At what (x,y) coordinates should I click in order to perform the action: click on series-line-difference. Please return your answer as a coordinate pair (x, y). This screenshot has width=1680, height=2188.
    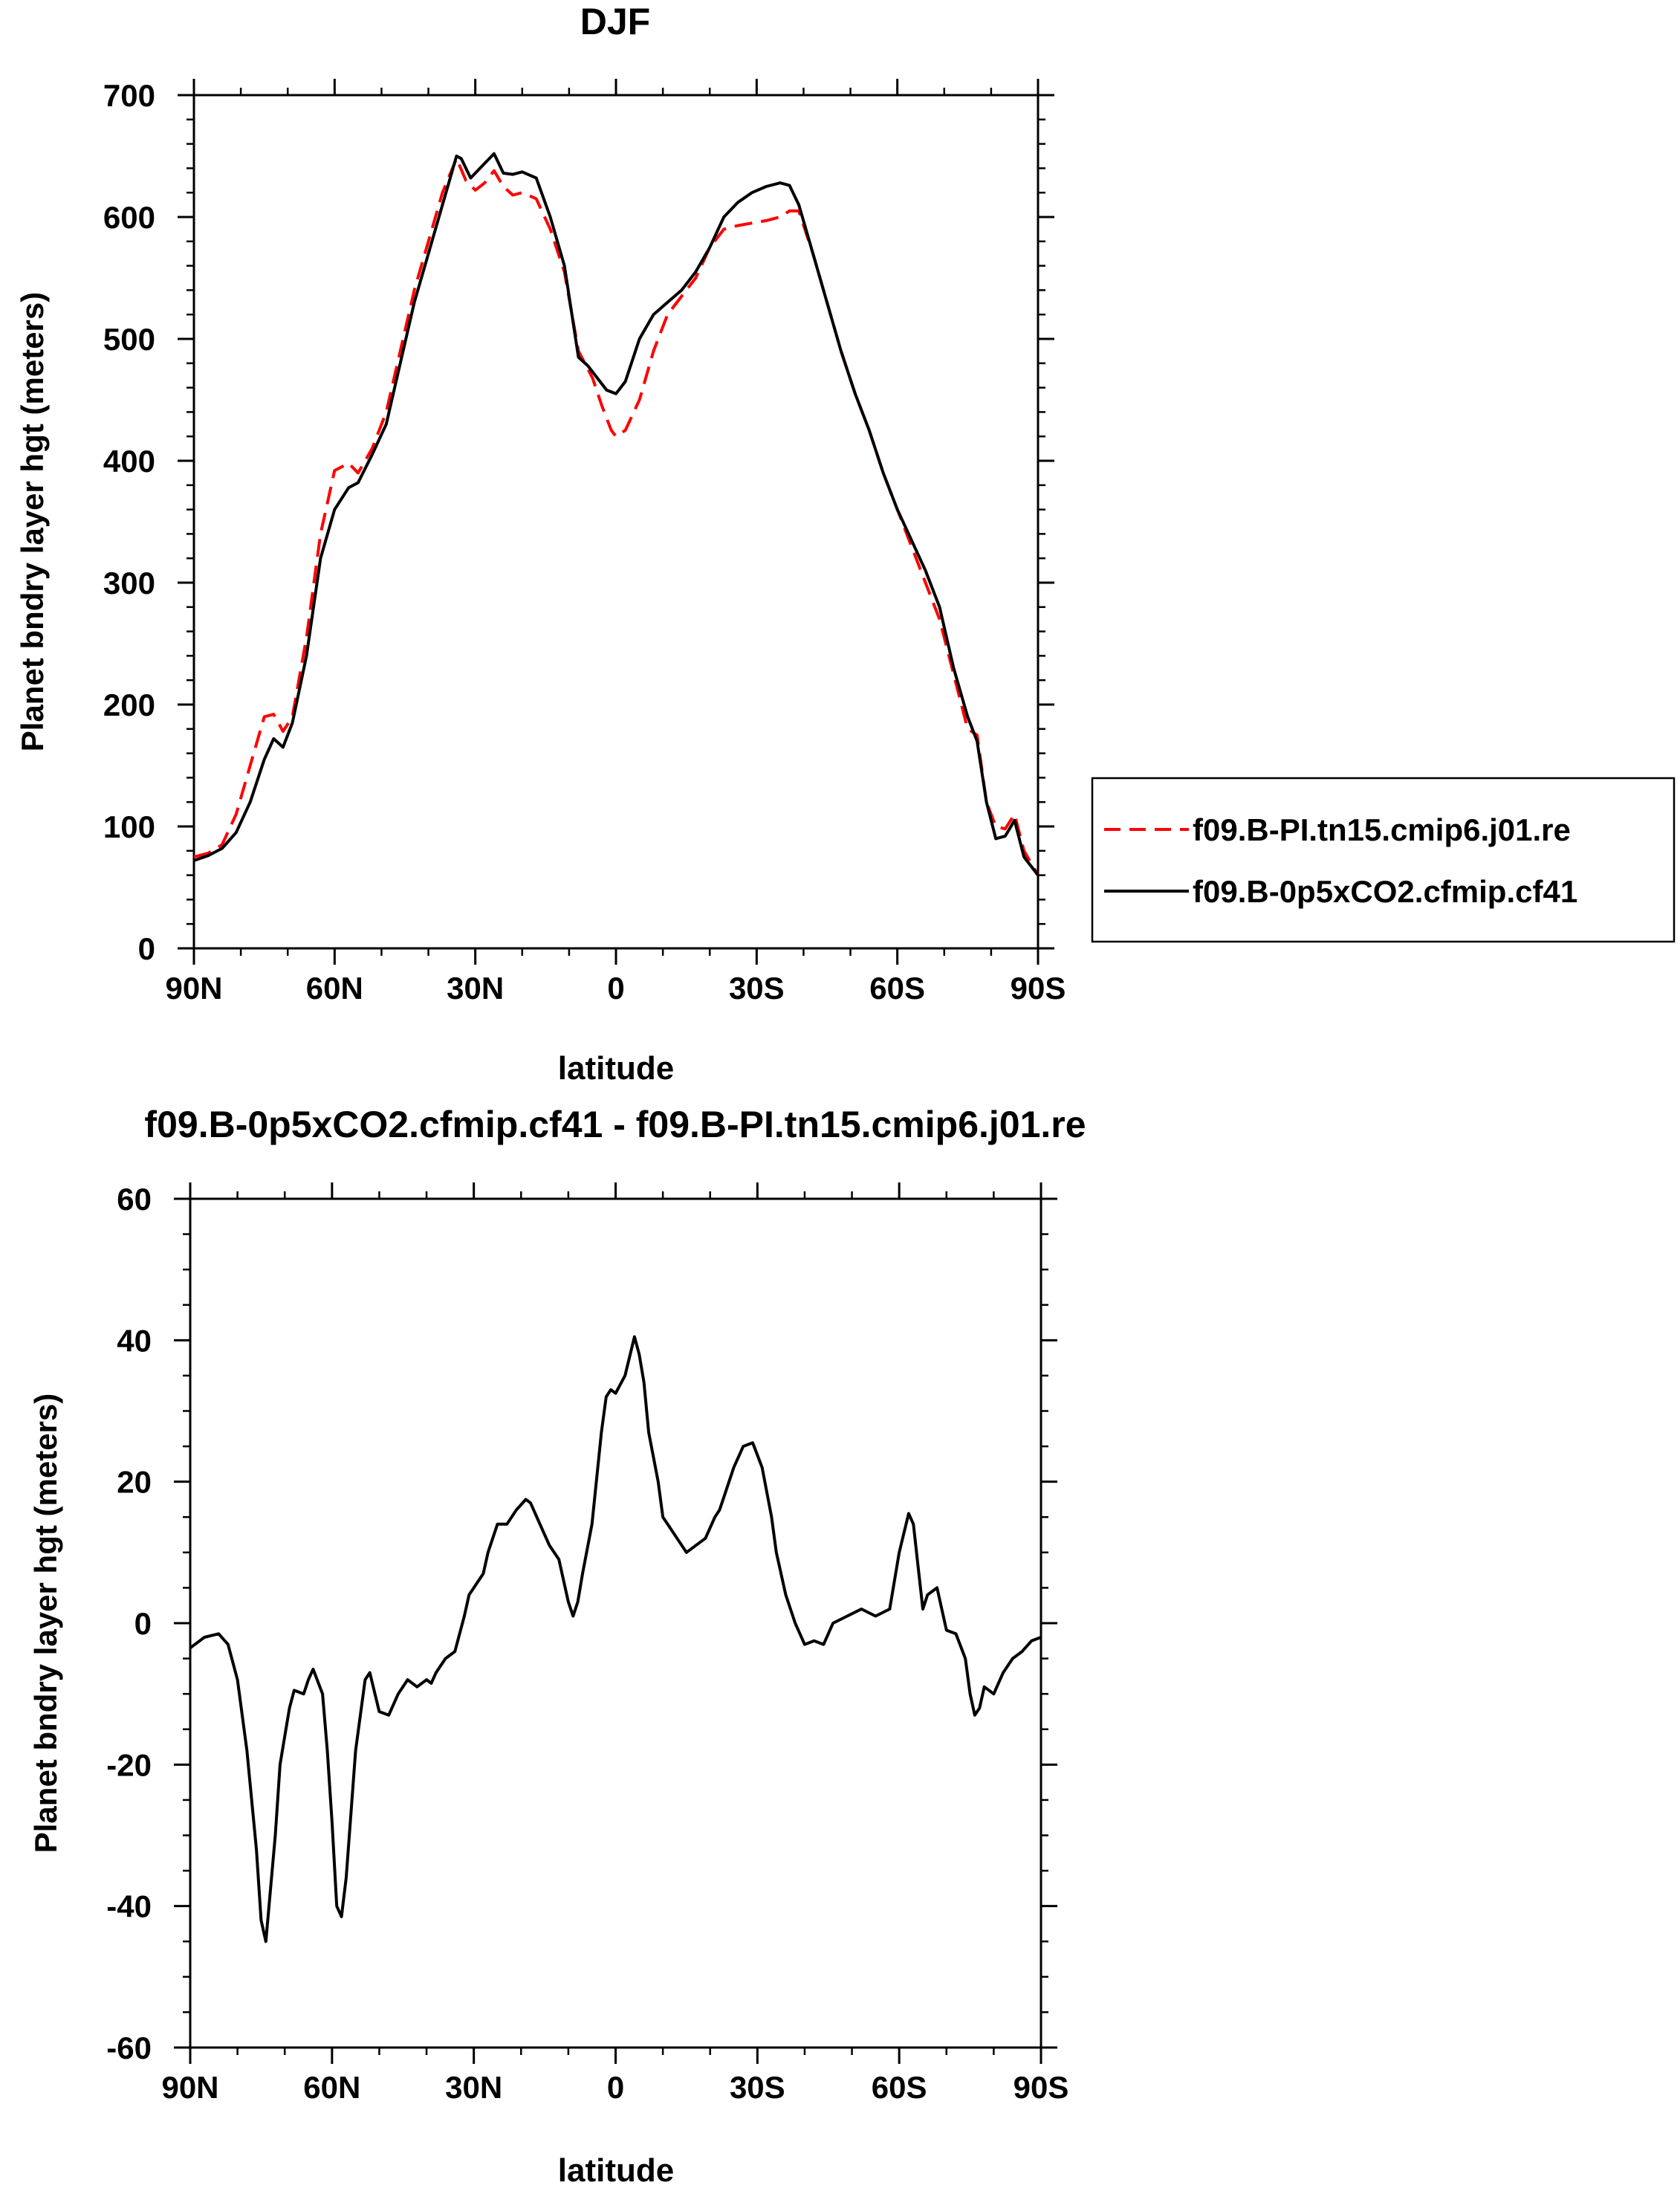
    Looking at the image, I should click on (616, 1639).